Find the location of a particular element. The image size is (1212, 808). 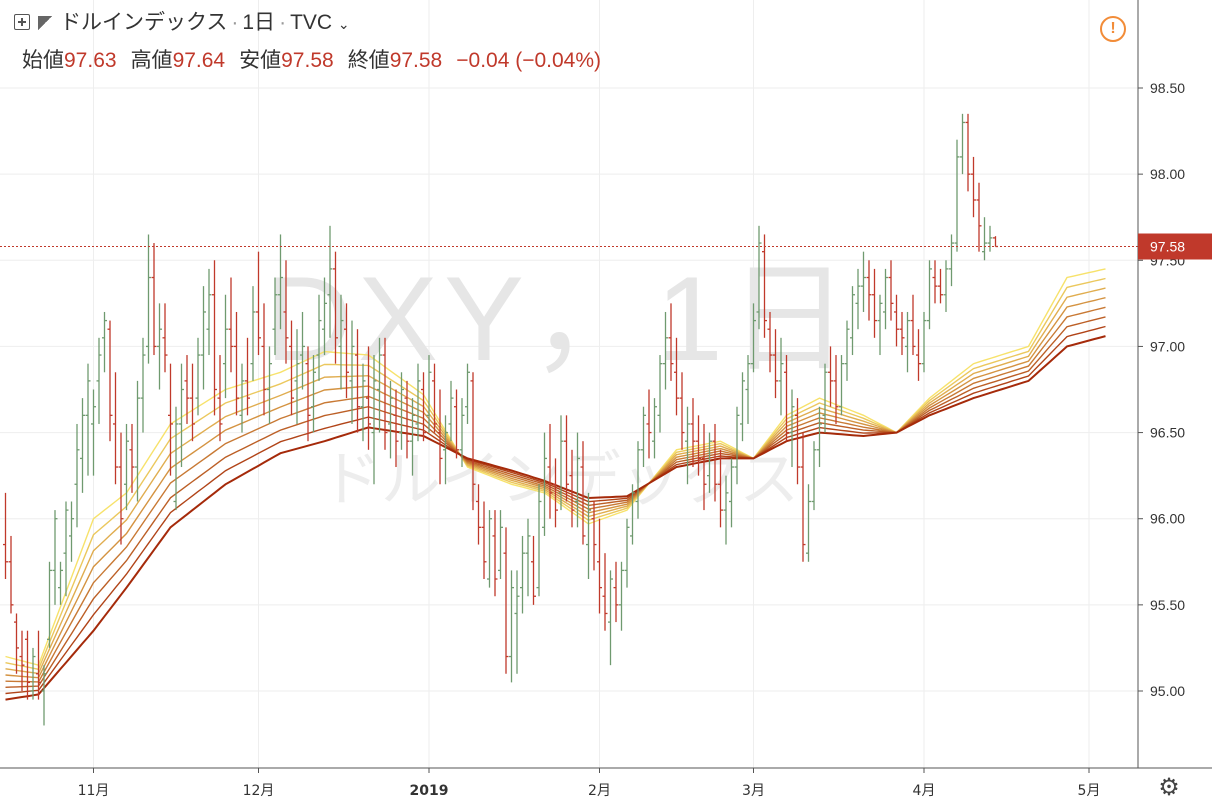

price-tick-label: 98.50 is located at coordinates (1167, 88).